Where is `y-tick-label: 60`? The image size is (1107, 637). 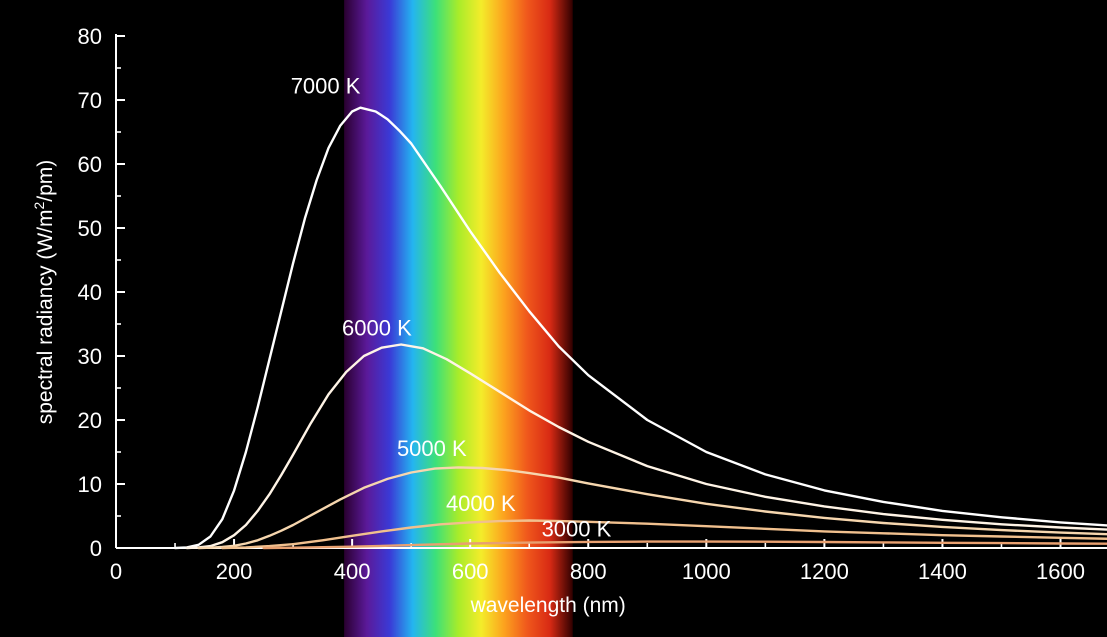 y-tick-label: 60 is located at coordinates (90, 164).